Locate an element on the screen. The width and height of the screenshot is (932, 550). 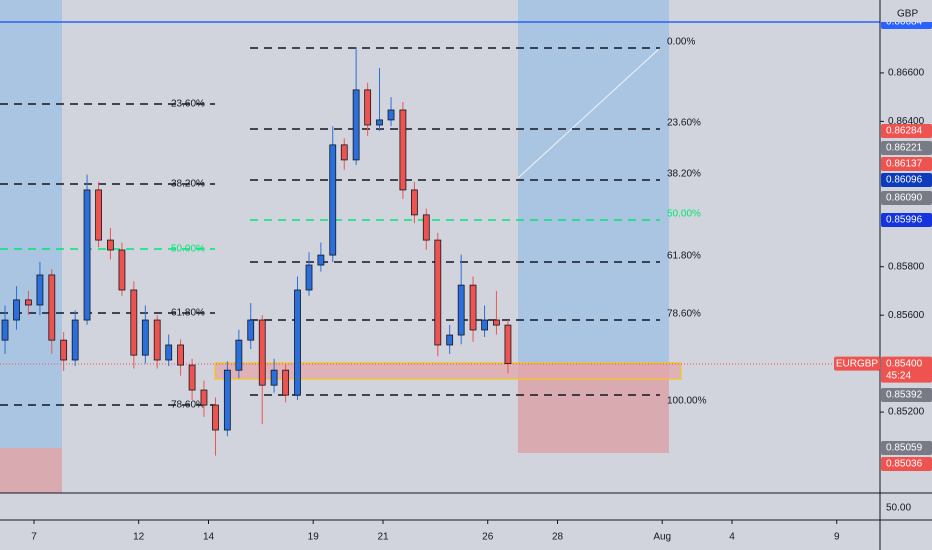
price-label: 0.86221 is located at coordinates (904, 148).